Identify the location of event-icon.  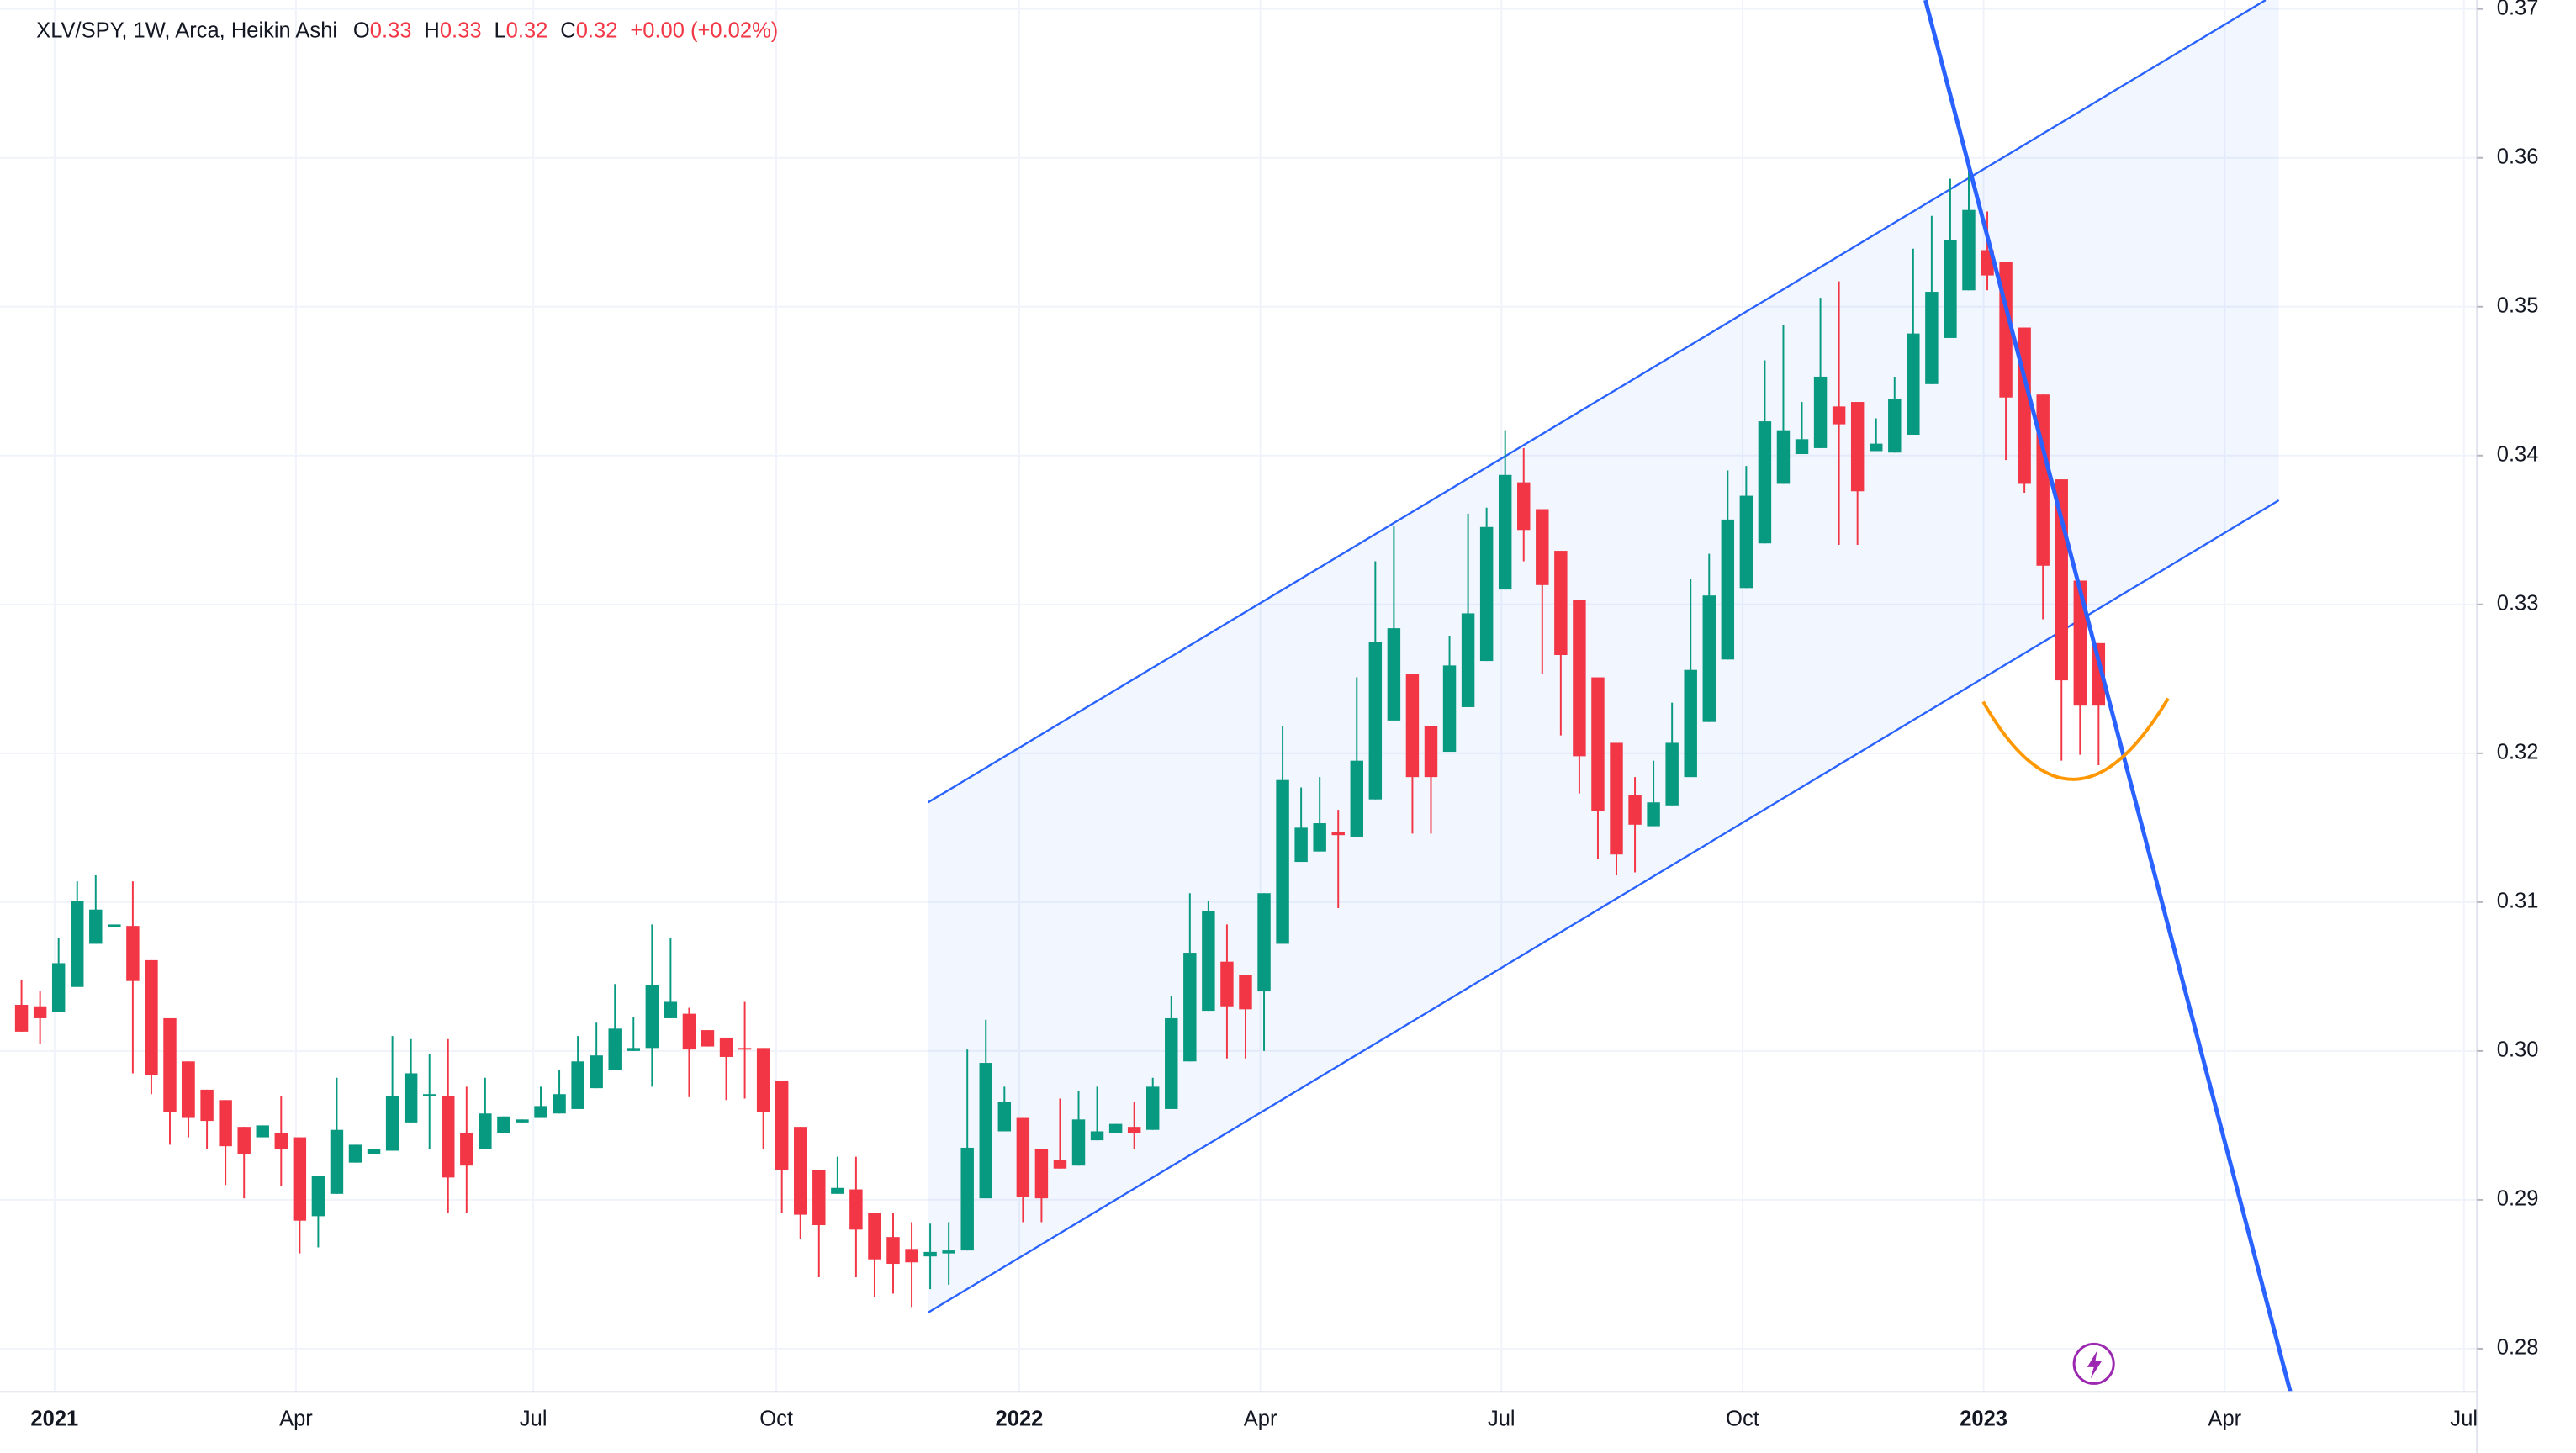
(2093, 1363).